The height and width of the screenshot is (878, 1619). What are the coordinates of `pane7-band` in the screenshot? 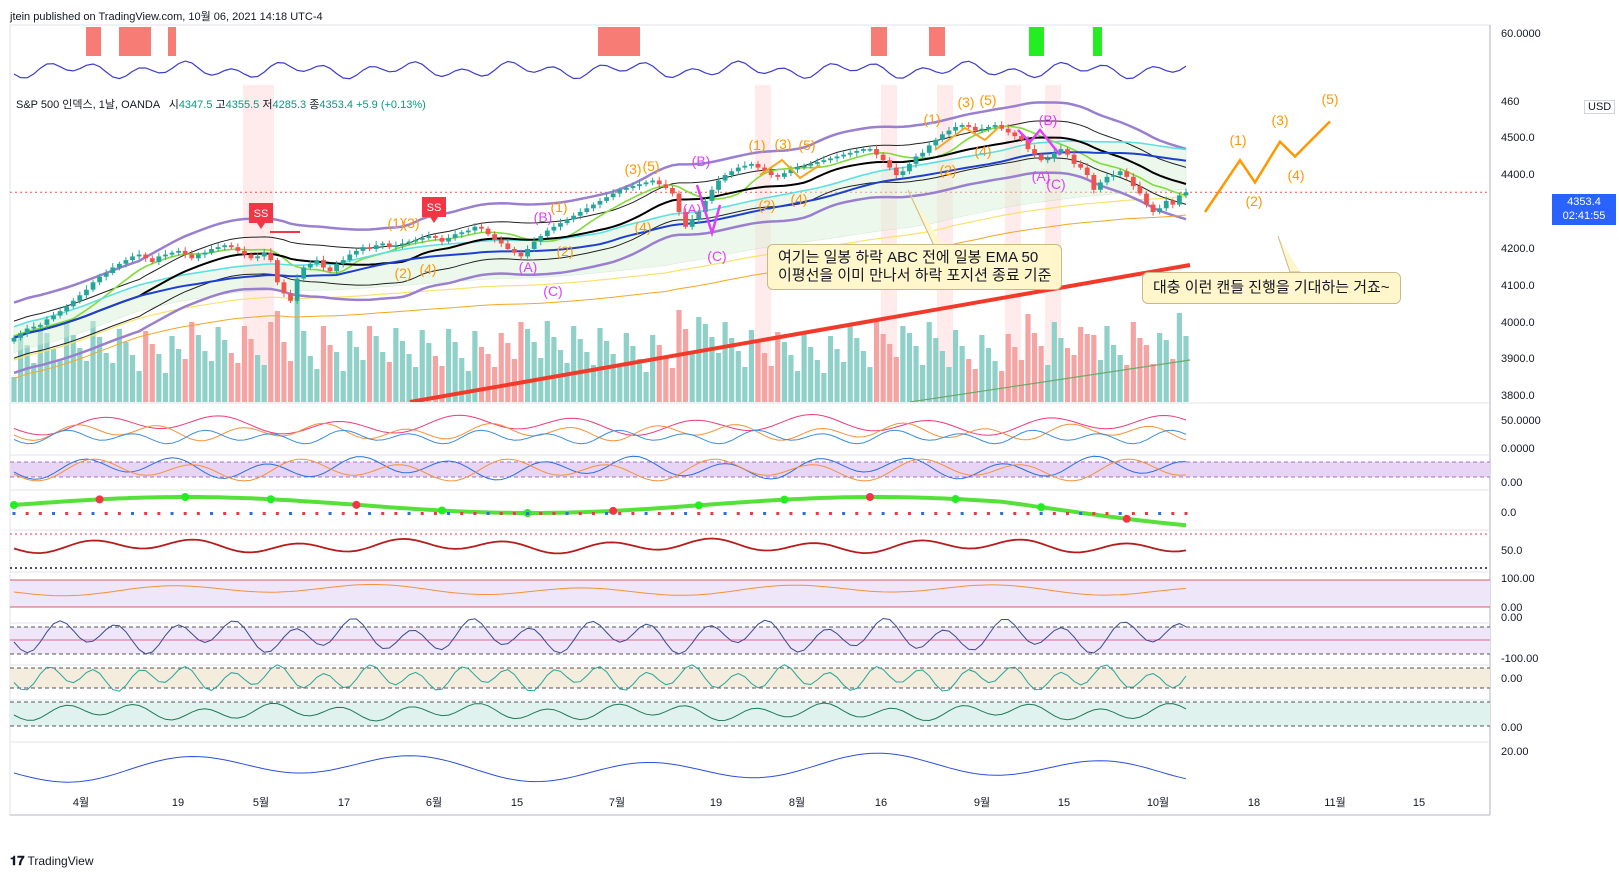 It's located at (750, 678).